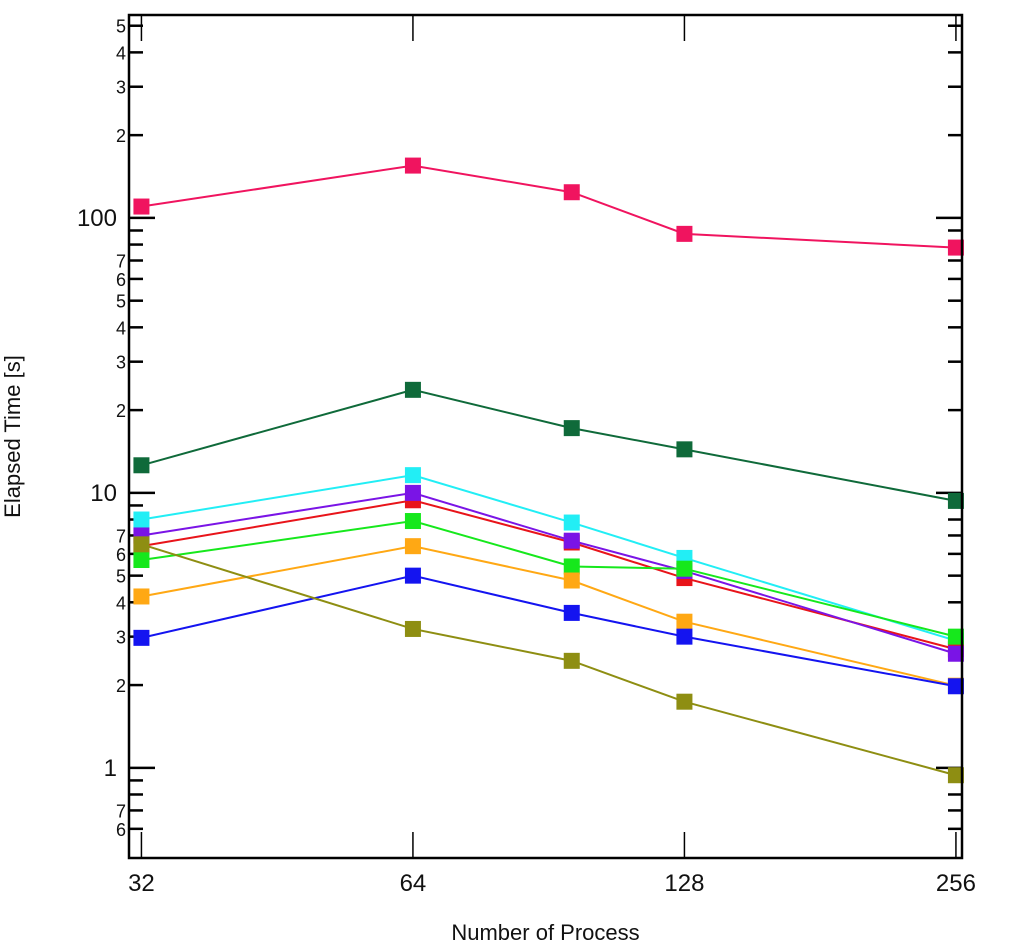 This screenshot has height=947, width=1024. I want to click on x-tick-label: 256, so click(956, 883).